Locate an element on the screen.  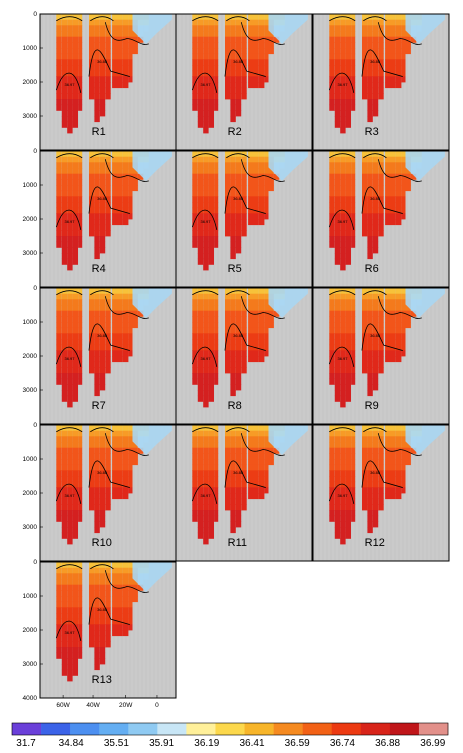
colorbar-label: 36.59 is located at coordinates (297, 743).